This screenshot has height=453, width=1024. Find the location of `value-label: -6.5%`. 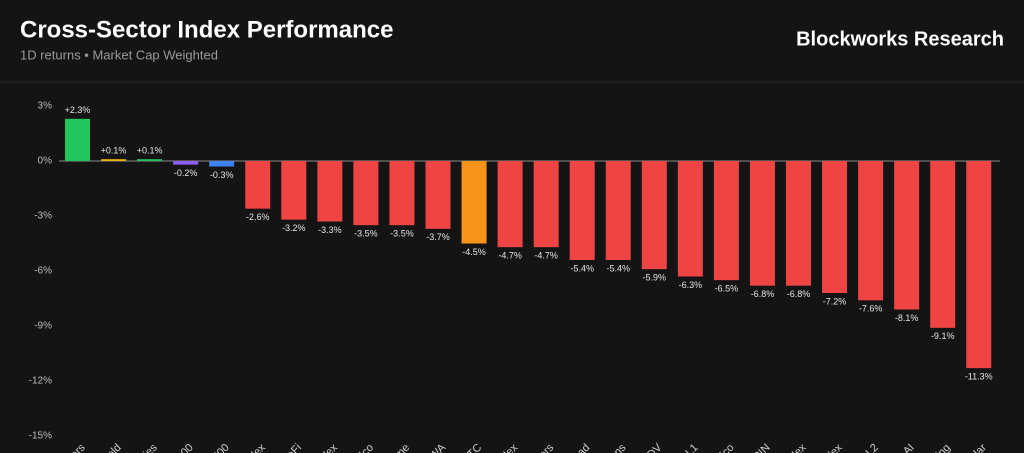

value-label: -6.5% is located at coordinates (727, 289).